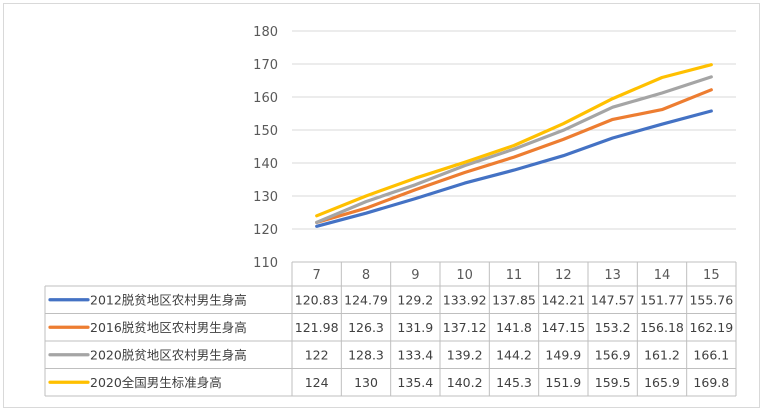 The height and width of the screenshot is (413, 764). What do you see at coordinates (366, 382) in the screenshot?
I see `data-label: 130` at bounding box center [366, 382].